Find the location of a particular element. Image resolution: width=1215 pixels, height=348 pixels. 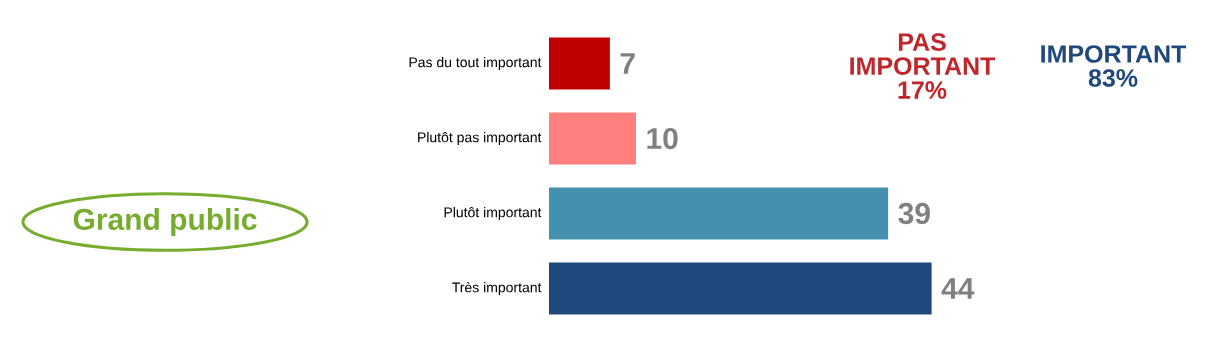

y-tick-label: Très important is located at coordinates (497, 288).